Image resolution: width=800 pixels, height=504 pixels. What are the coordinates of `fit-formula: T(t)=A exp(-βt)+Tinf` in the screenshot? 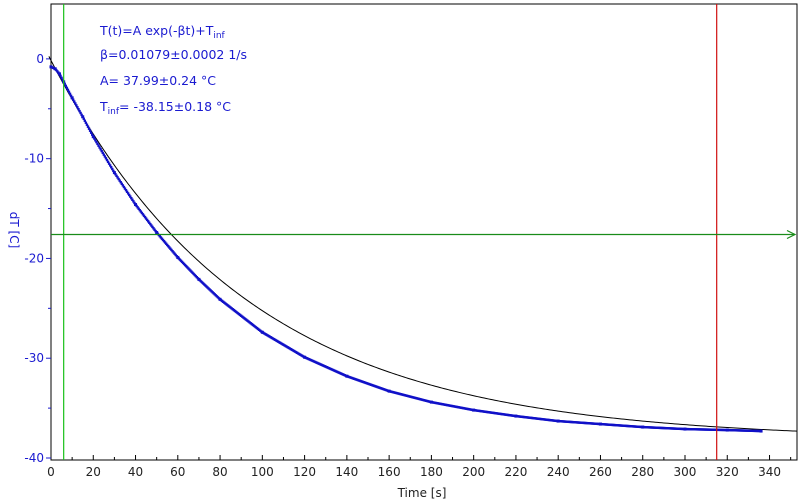 It's located at (162, 32).